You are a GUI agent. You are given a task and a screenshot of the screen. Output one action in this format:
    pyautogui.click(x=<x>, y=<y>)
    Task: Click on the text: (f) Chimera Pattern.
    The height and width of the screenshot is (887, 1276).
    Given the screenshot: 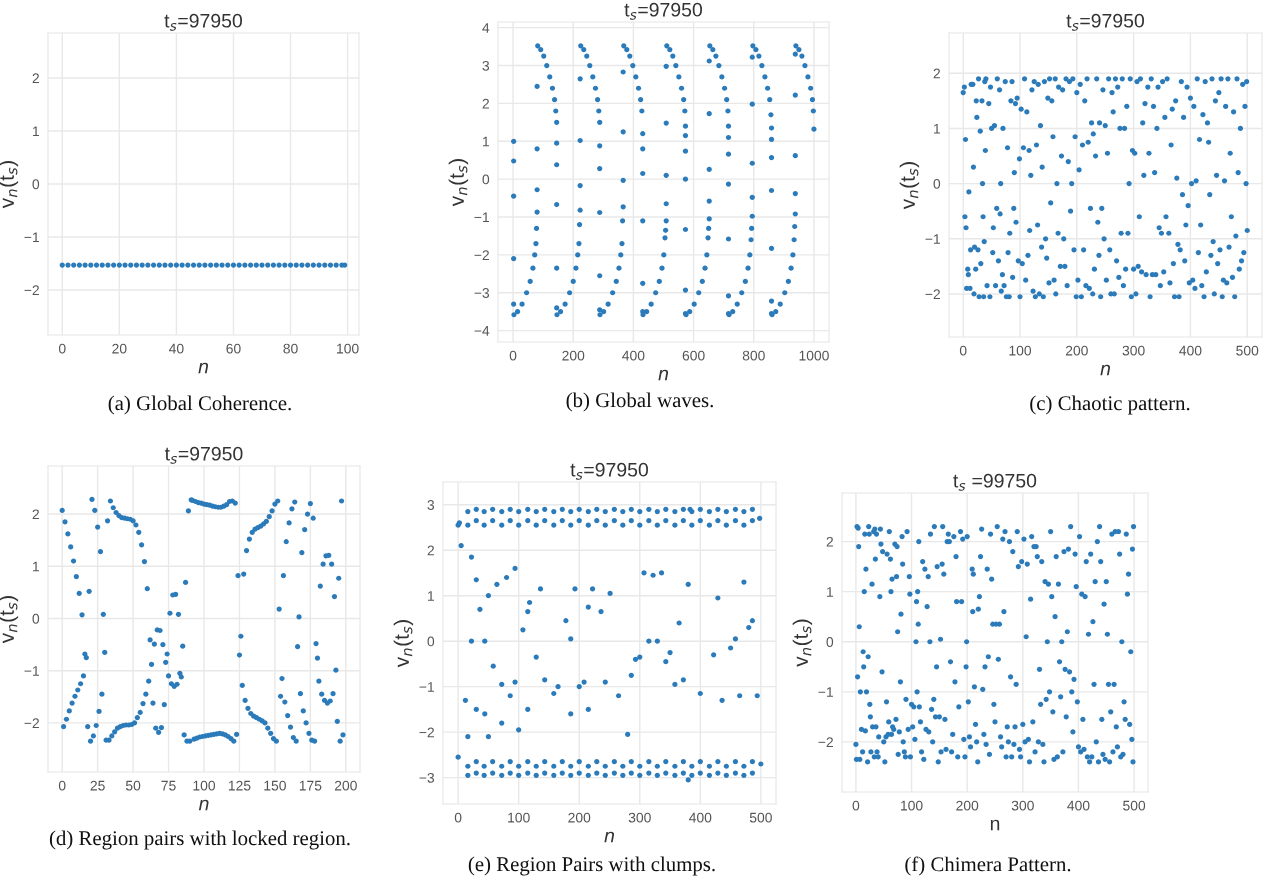 What is the action you would take?
    pyautogui.click(x=988, y=866)
    